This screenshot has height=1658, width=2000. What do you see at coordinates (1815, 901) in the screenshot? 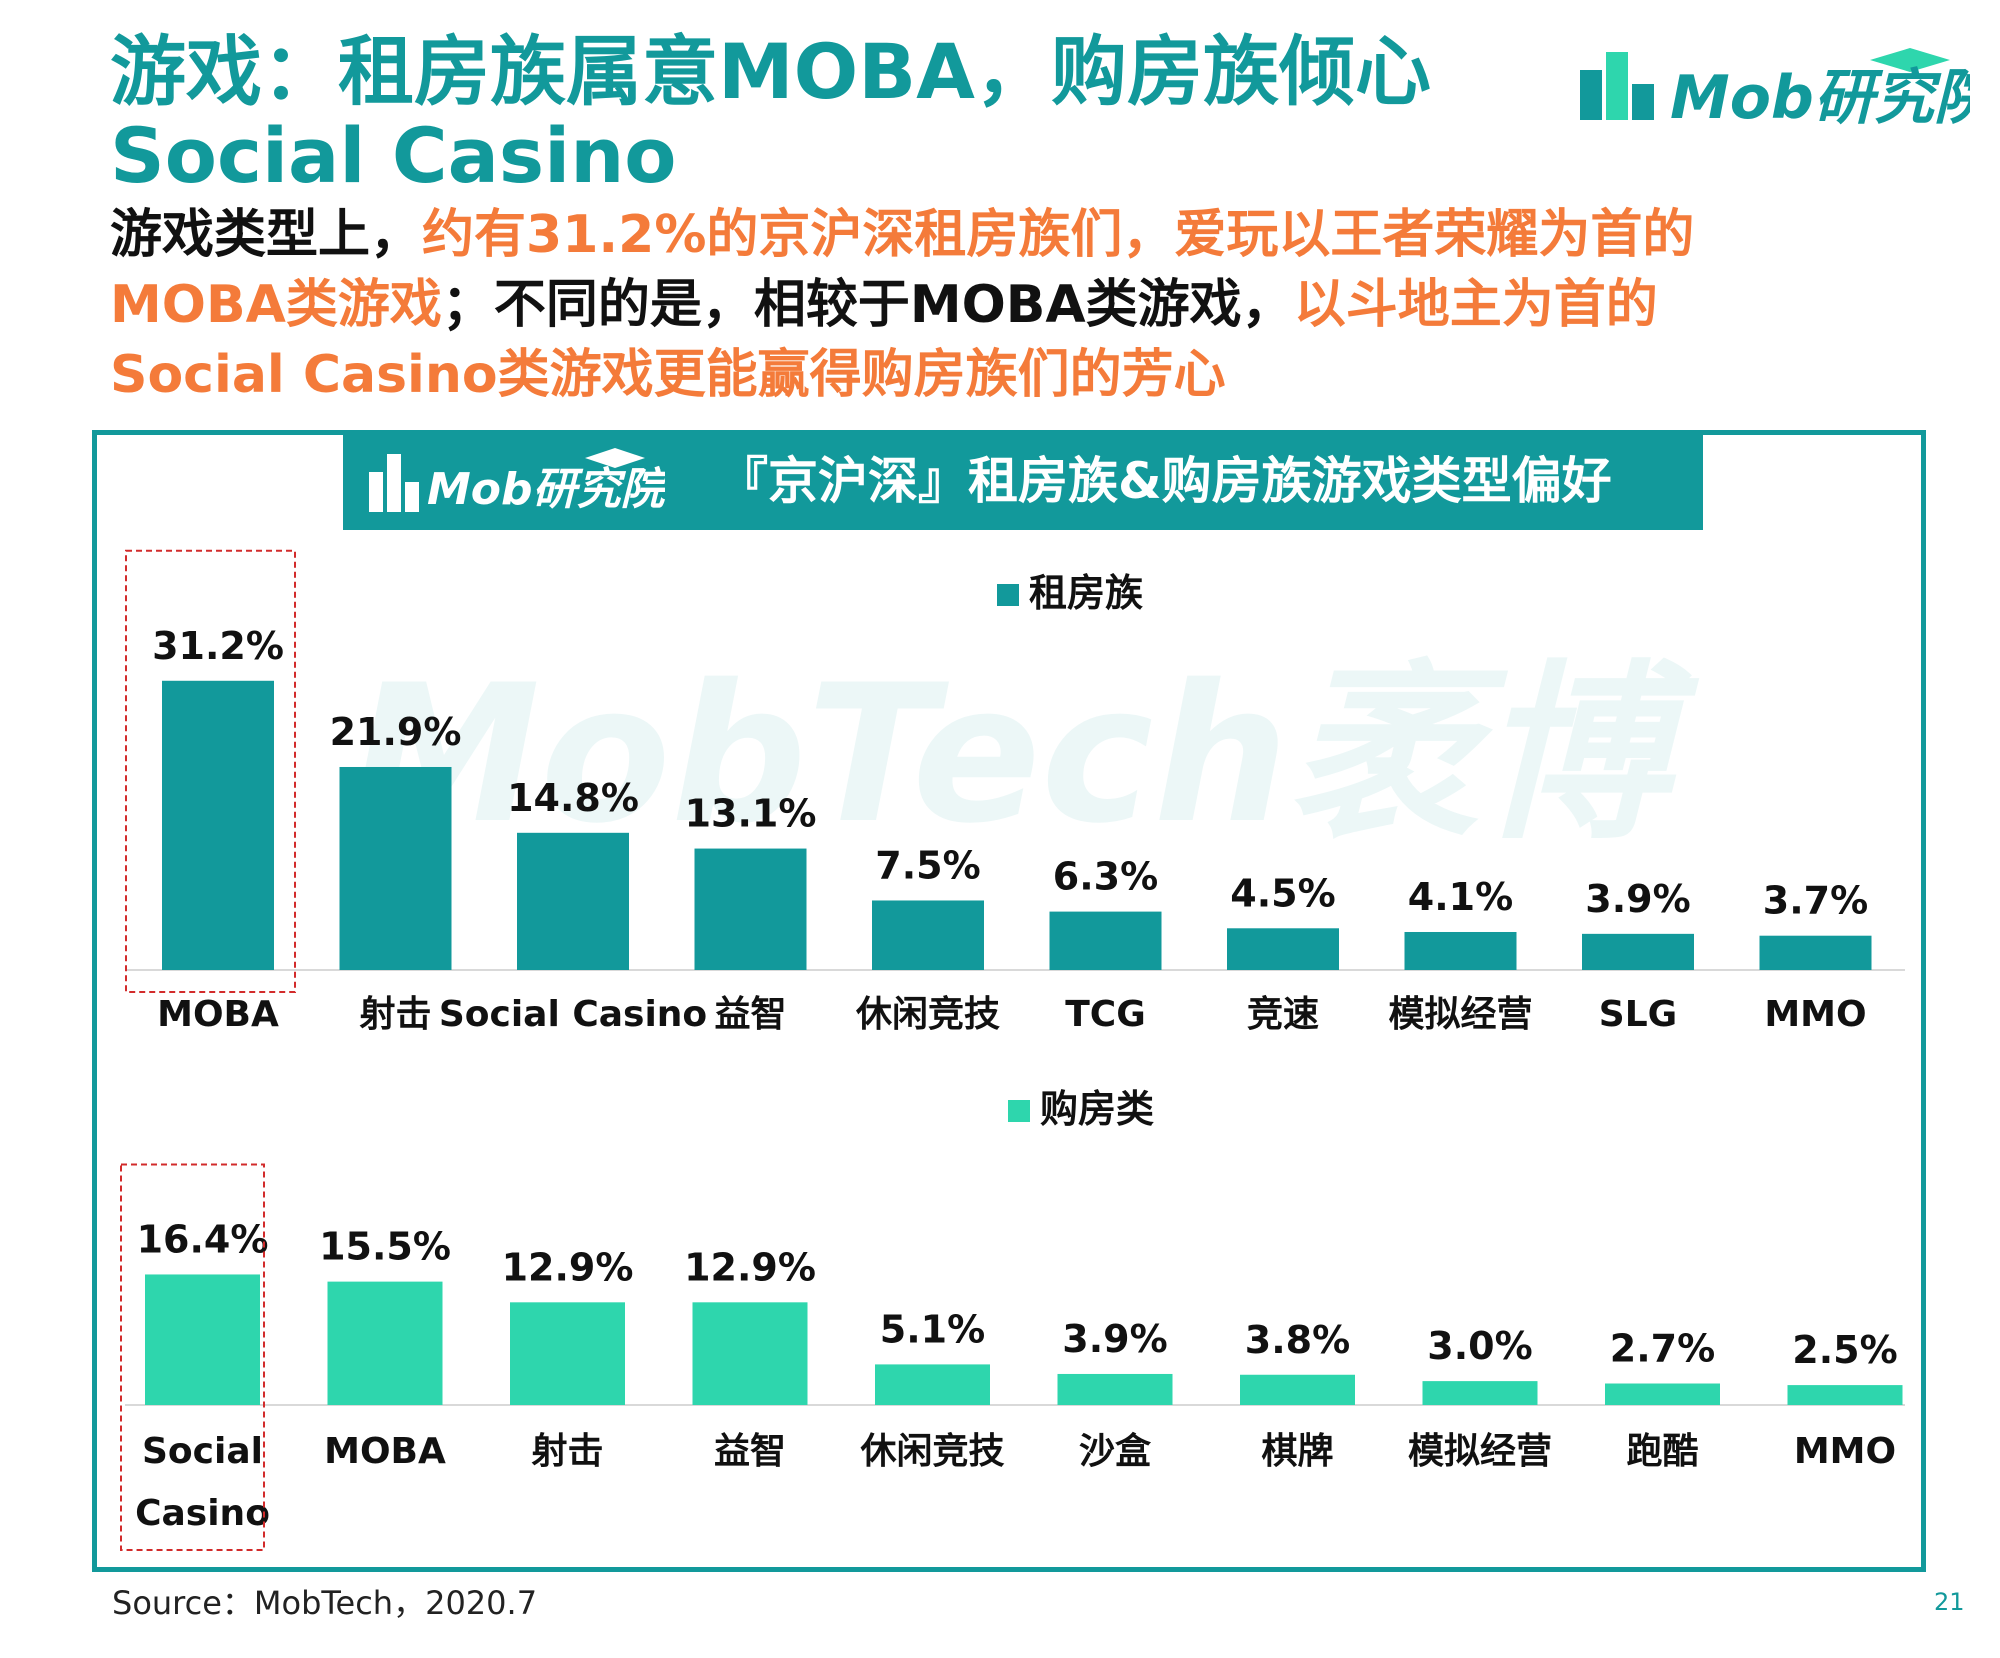
I see `data-label: 3.7%` at bounding box center [1815, 901].